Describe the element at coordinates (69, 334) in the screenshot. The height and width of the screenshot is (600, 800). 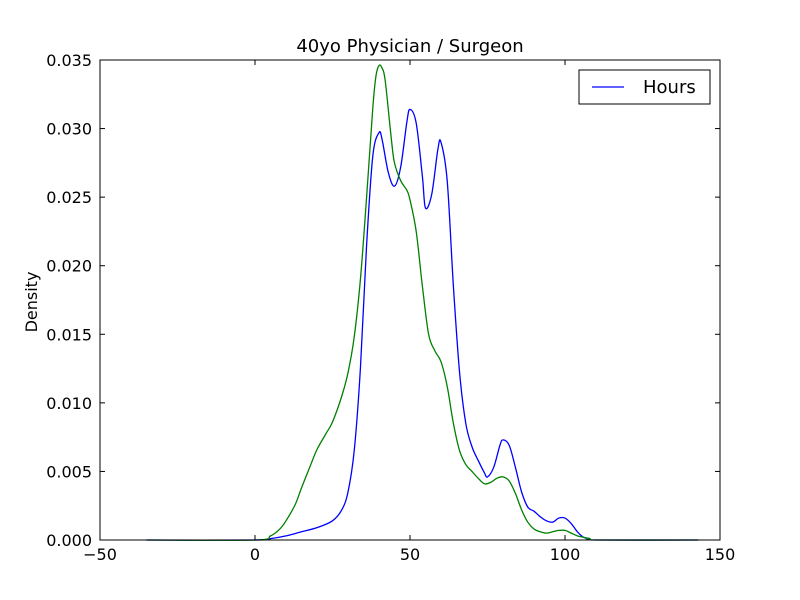
I see `y-tick-label: 0.015` at that location.